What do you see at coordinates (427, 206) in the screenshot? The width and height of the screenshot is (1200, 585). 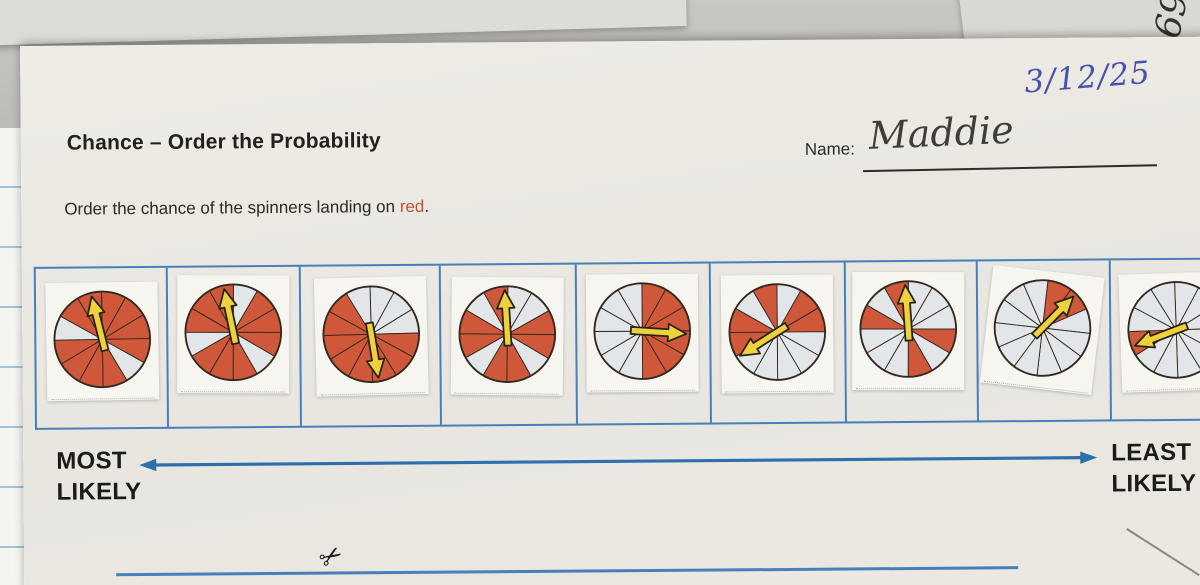 I see `instruction-suffix: .` at bounding box center [427, 206].